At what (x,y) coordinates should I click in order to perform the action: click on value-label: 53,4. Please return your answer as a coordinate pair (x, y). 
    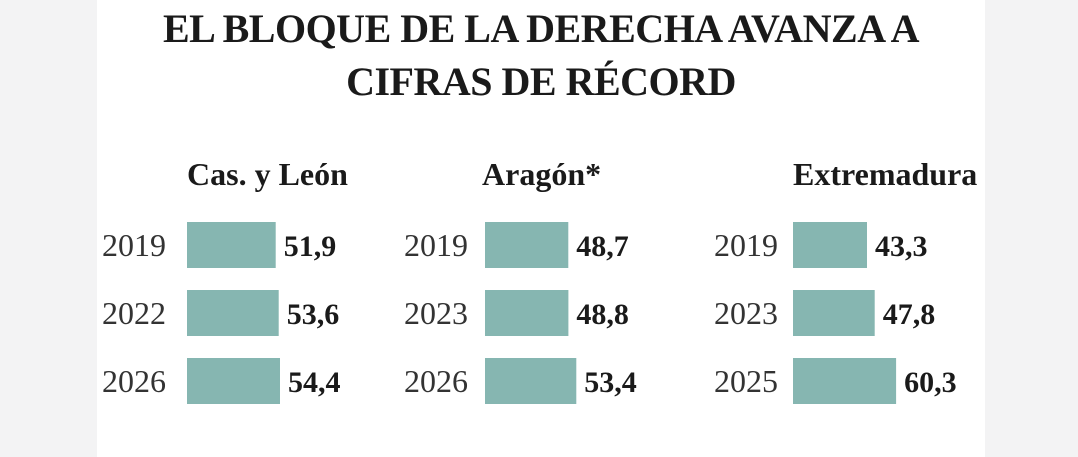
    Looking at the image, I should click on (610, 382).